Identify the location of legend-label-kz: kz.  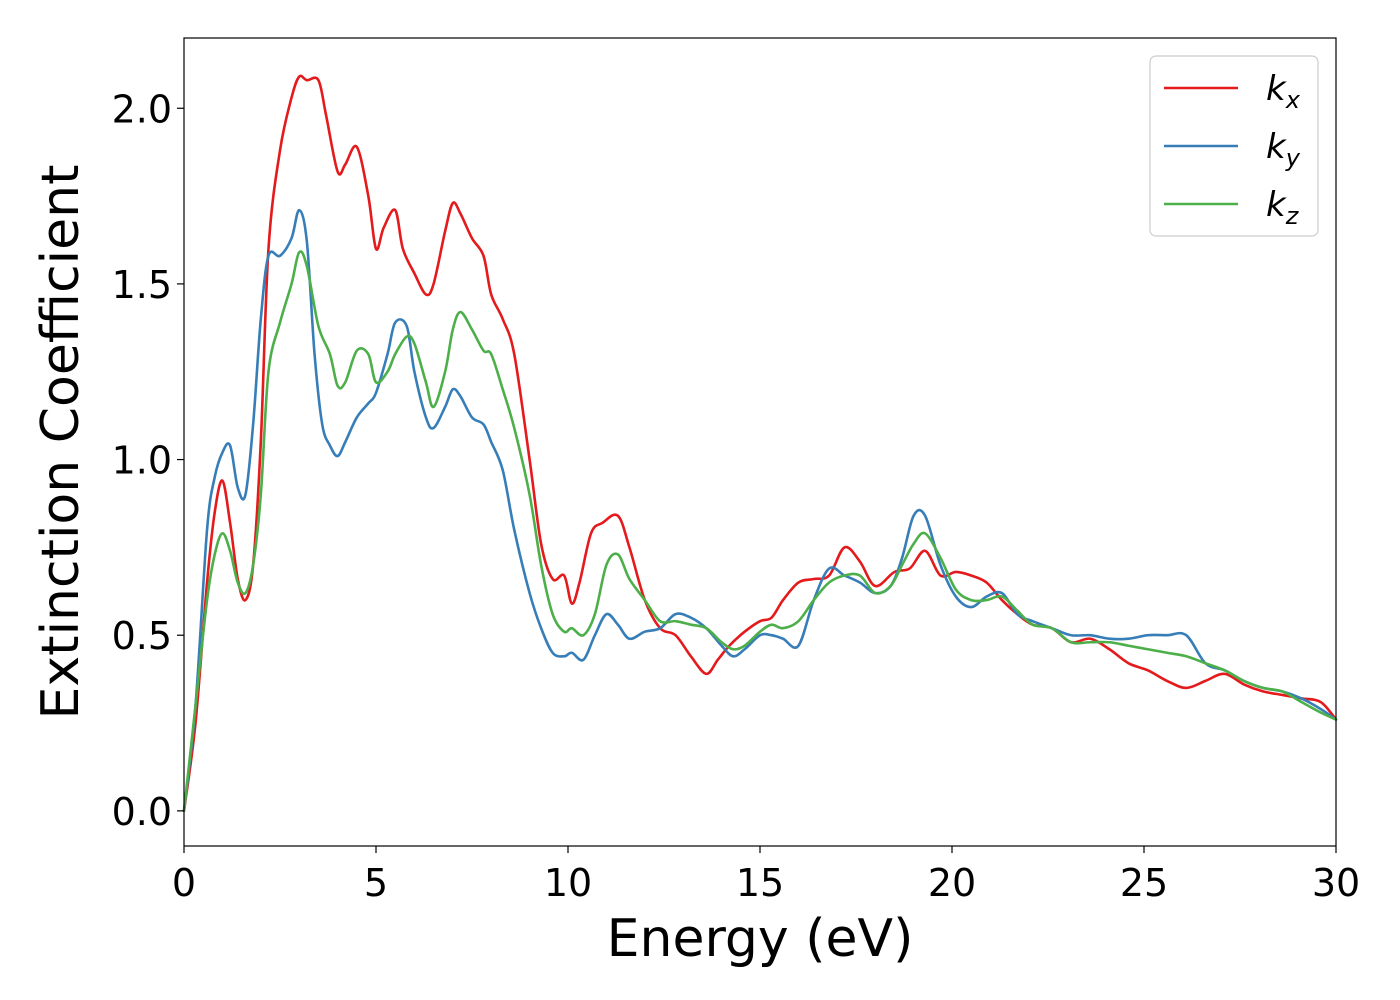
(1283, 207).